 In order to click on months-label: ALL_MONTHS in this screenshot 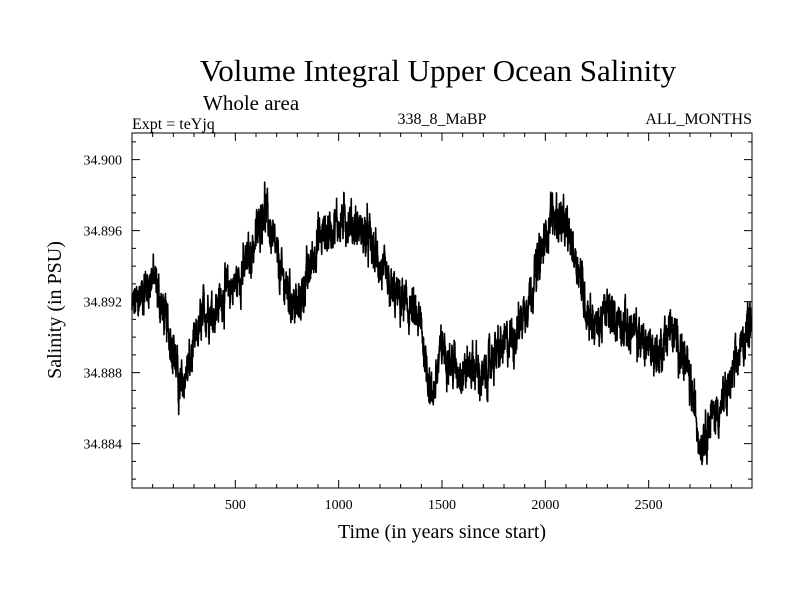, I will do `click(698, 119)`.